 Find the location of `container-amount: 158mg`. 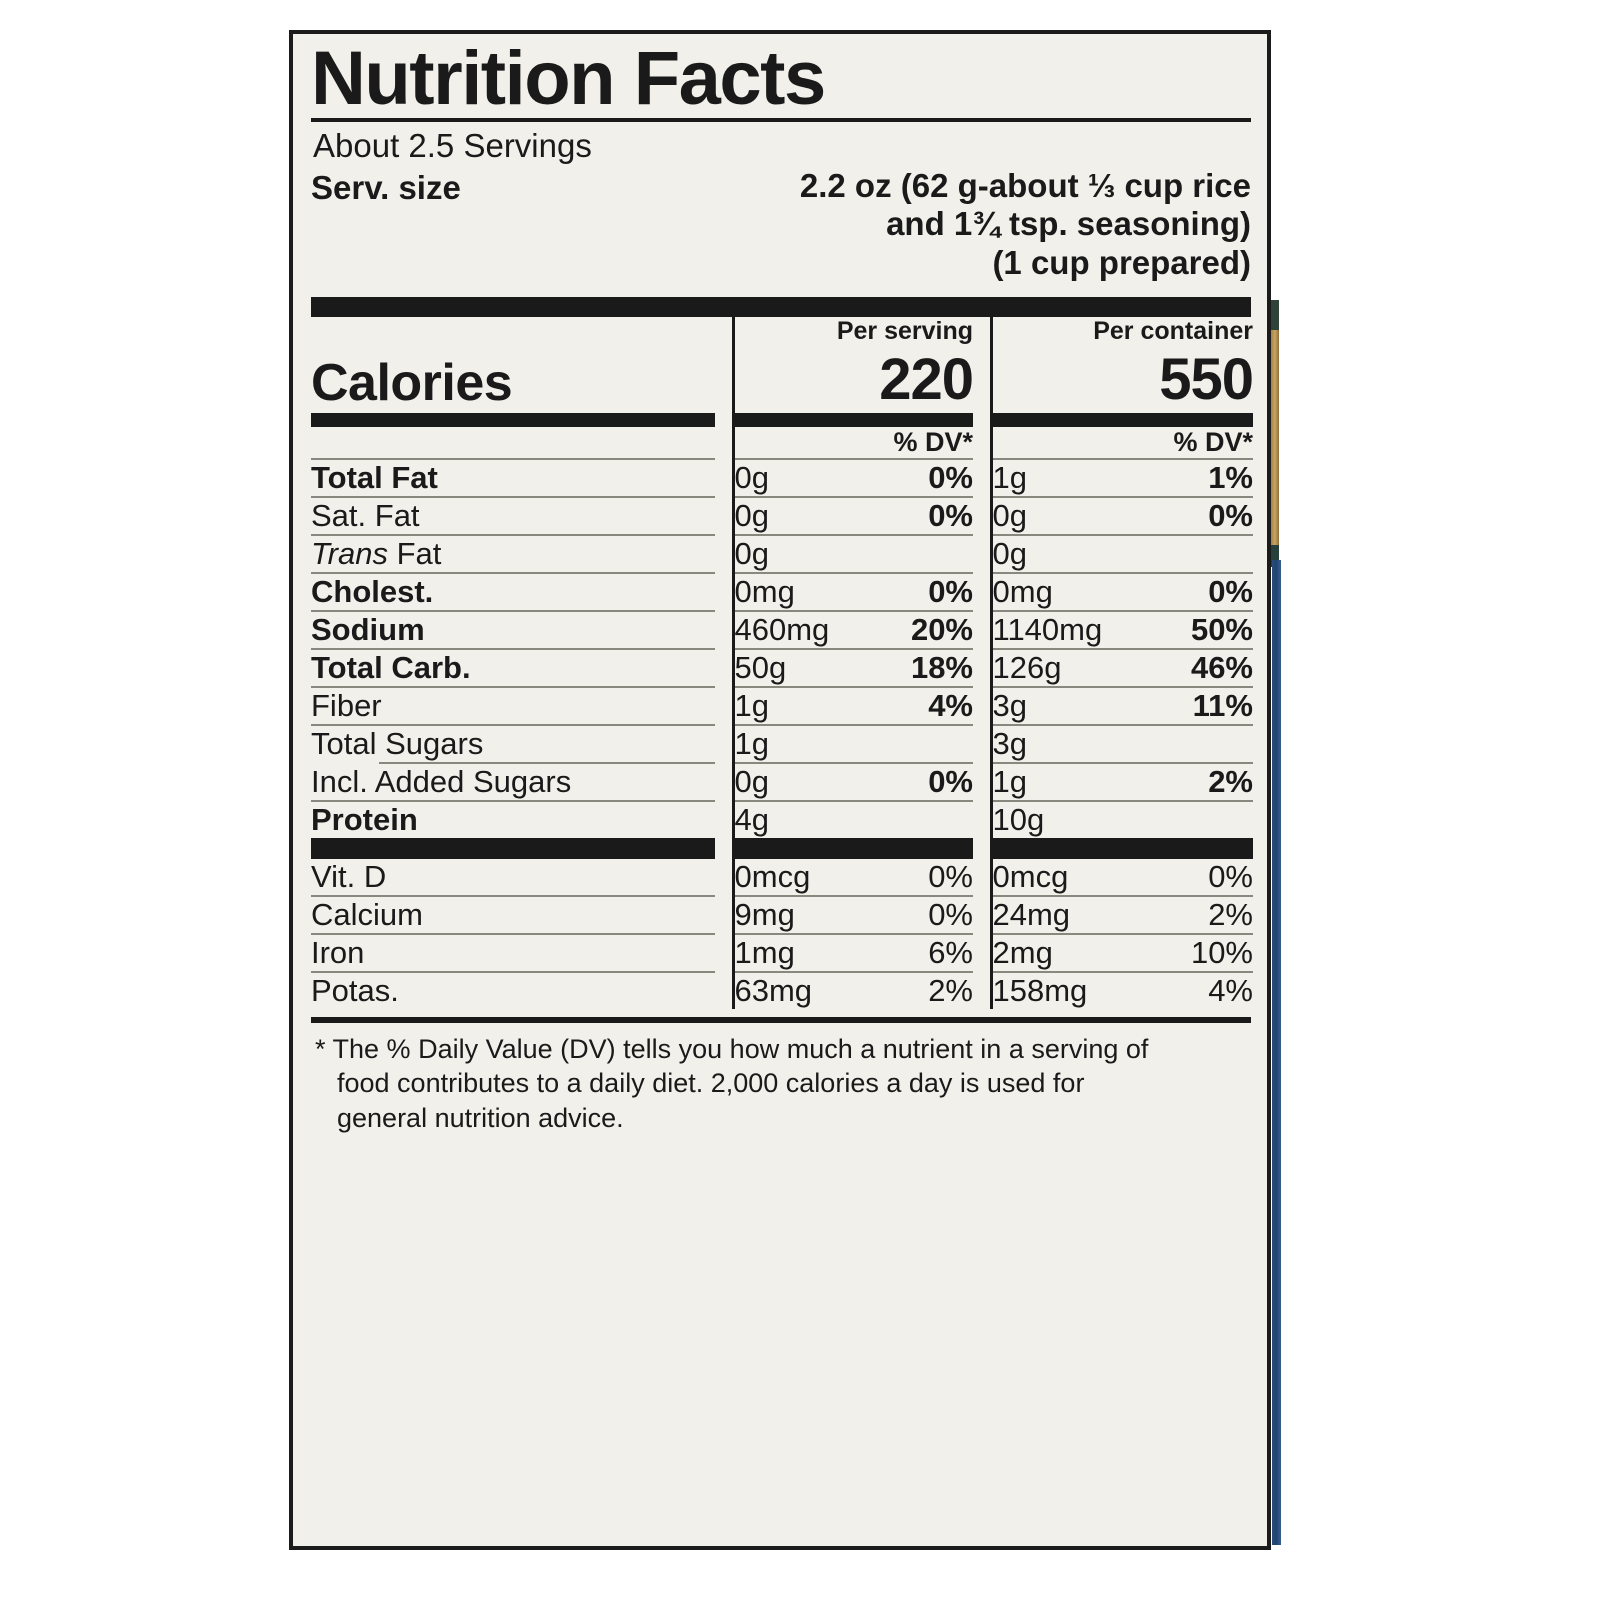

container-amount: 158mg is located at coordinates (1065, 990).